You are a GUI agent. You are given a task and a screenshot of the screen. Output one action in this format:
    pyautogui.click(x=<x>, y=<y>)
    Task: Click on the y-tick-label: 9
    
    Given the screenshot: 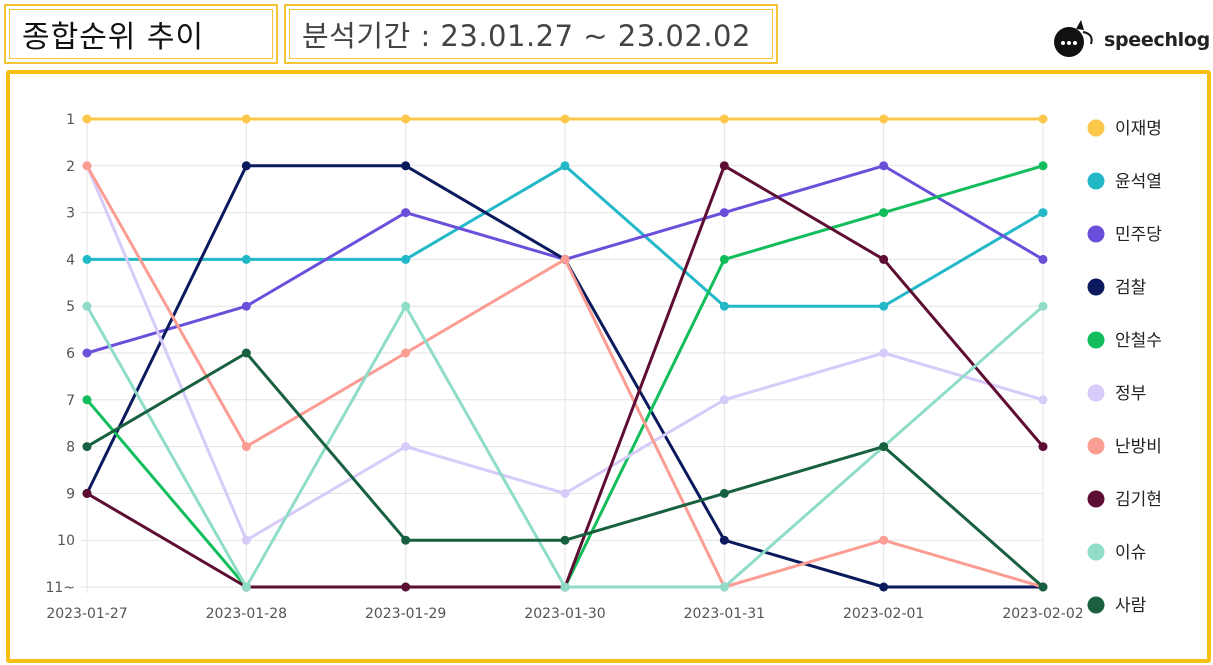 What is the action you would take?
    pyautogui.click(x=70, y=494)
    